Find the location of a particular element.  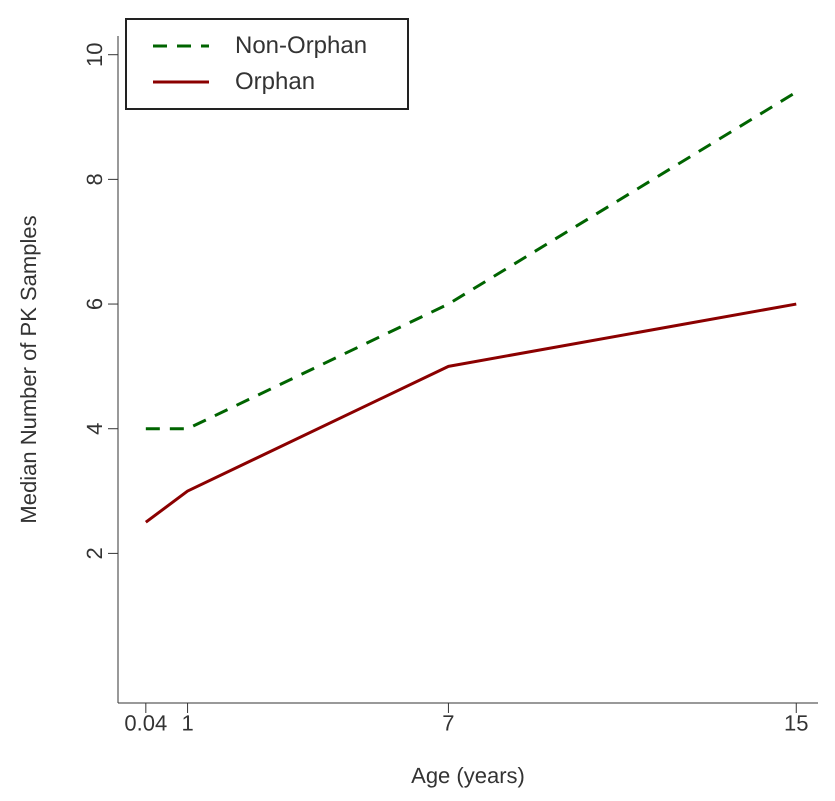

x-tick-label: 7 is located at coordinates (448, 723).